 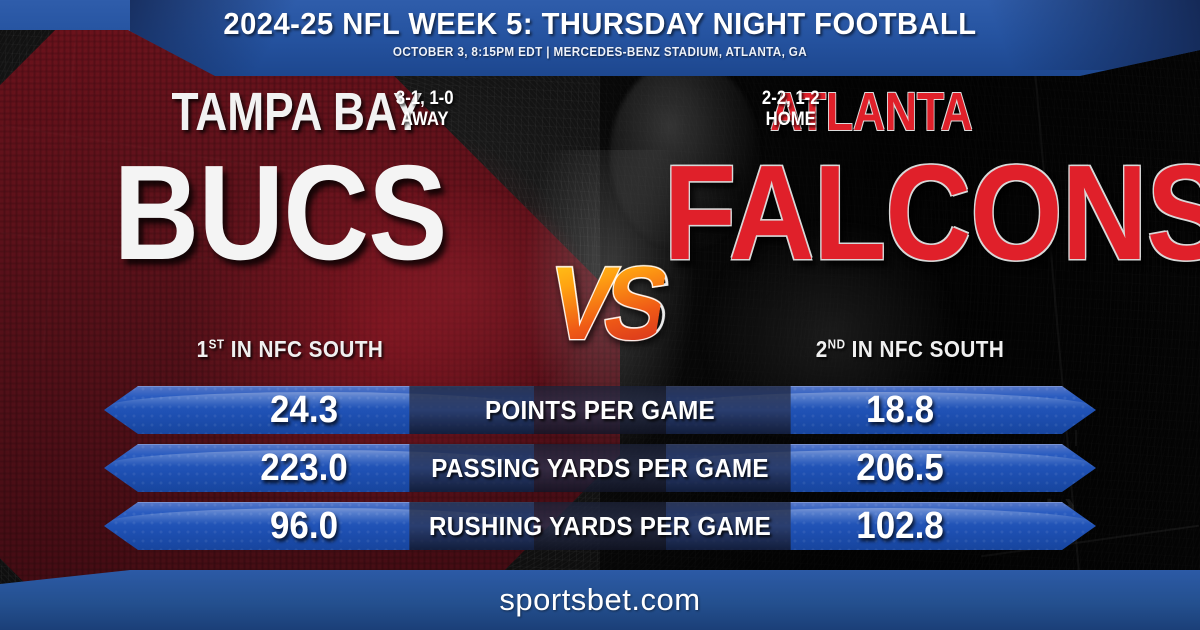 I want to click on stat-value-home: 18.8, so click(x=900, y=410).